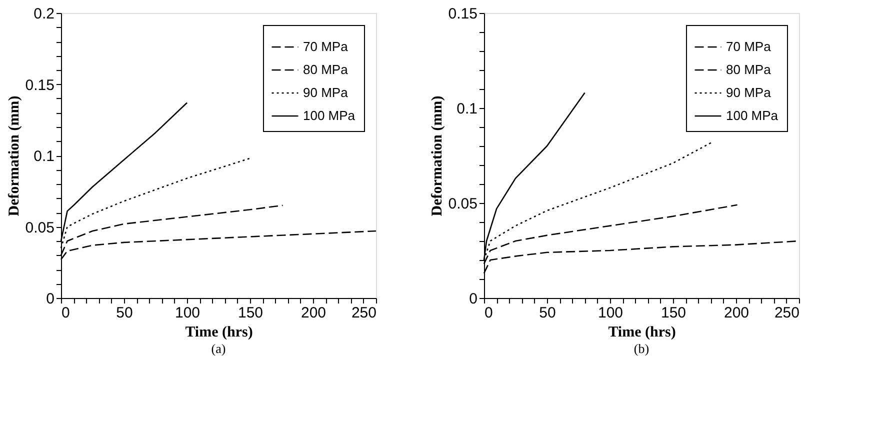  What do you see at coordinates (218, 348) in the screenshot?
I see `text: (a)` at bounding box center [218, 348].